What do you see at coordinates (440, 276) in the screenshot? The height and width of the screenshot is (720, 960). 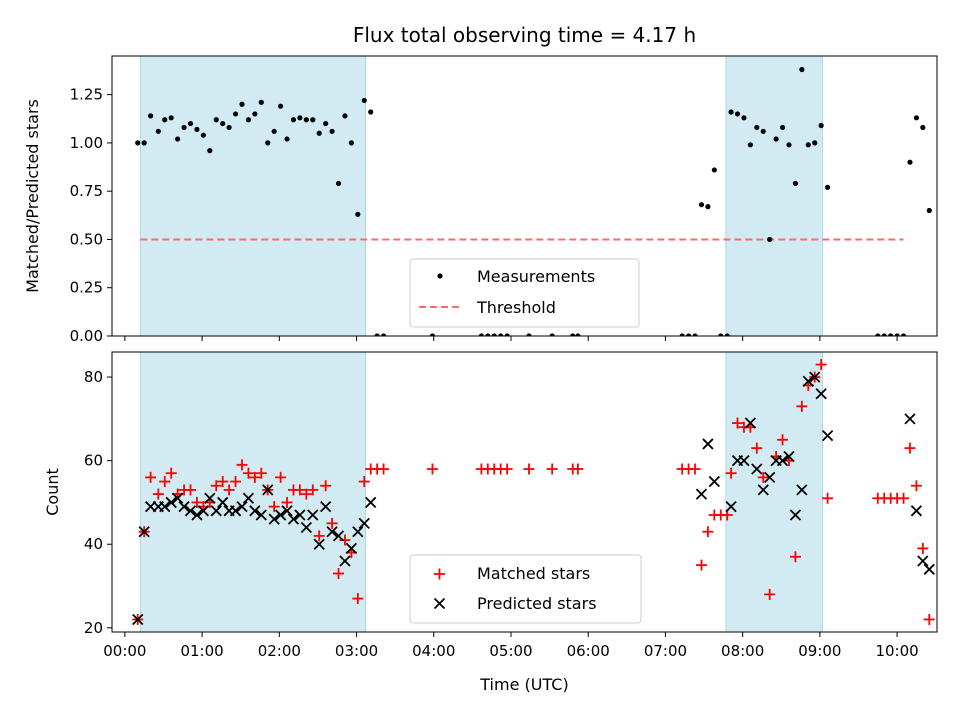 I see `legend-measurements-marker` at bounding box center [440, 276].